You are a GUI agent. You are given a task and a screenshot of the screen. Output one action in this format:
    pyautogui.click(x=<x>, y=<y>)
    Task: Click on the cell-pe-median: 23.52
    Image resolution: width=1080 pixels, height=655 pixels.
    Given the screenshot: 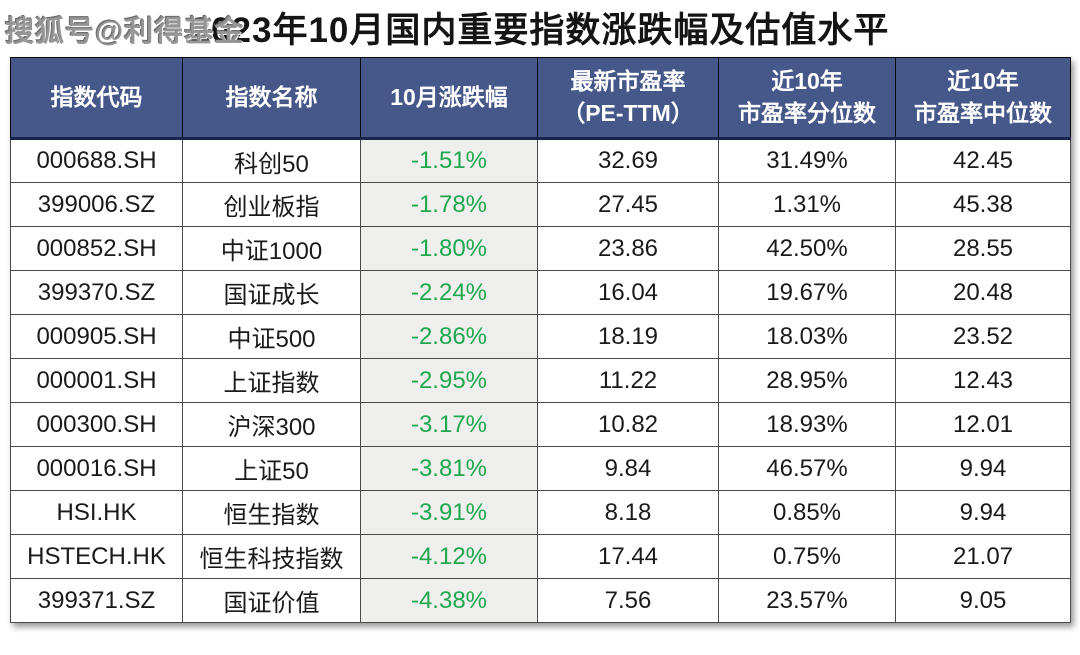 What is the action you would take?
    pyautogui.click(x=983, y=336)
    